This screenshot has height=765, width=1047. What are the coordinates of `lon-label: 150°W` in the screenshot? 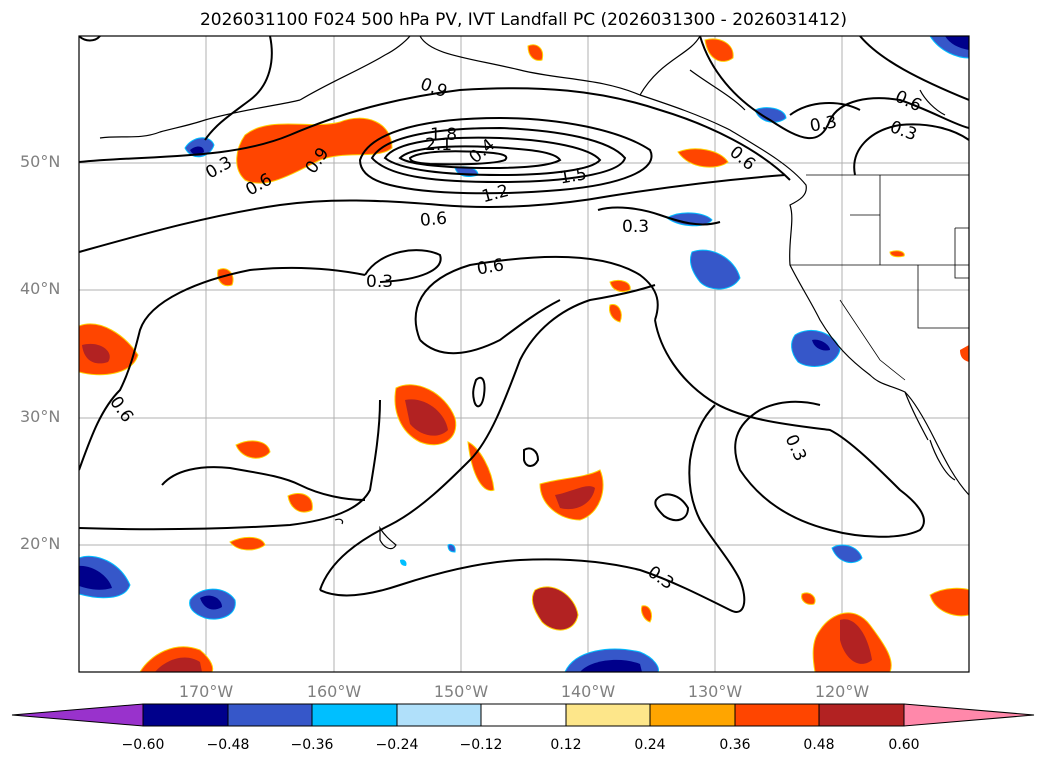 It's located at (461, 691).